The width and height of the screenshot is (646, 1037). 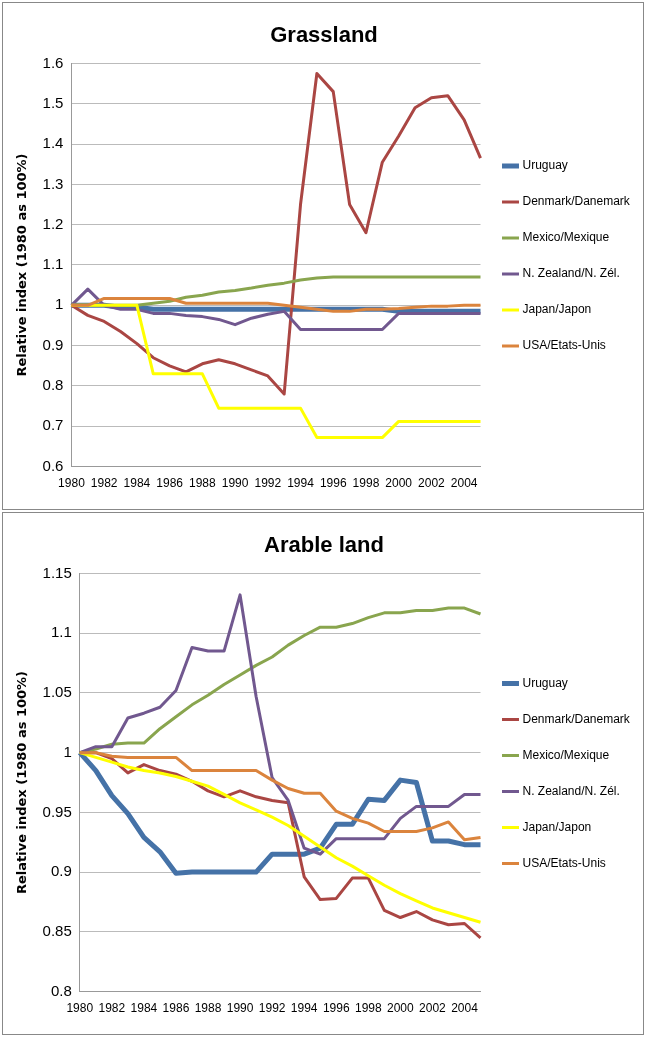 What do you see at coordinates (57, 811) in the screenshot?
I see `y-tick-label: 0.95` at bounding box center [57, 811].